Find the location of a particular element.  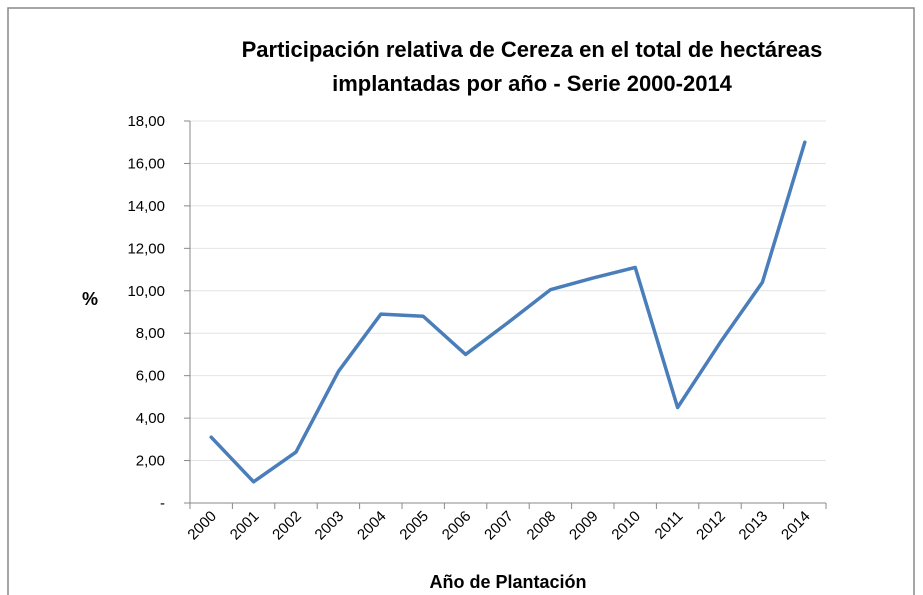

y-tick-label: 14,00 is located at coordinates (146, 206).